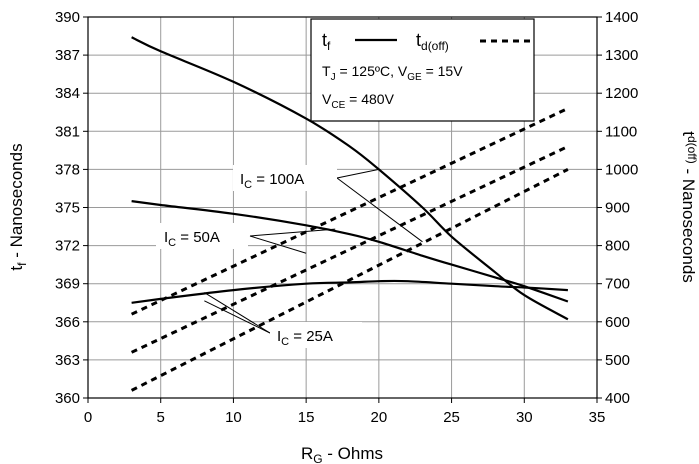 This screenshot has width=699, height=464. What do you see at coordinates (67, 93) in the screenshot?
I see `y-left-tick-label: 384` at bounding box center [67, 93].